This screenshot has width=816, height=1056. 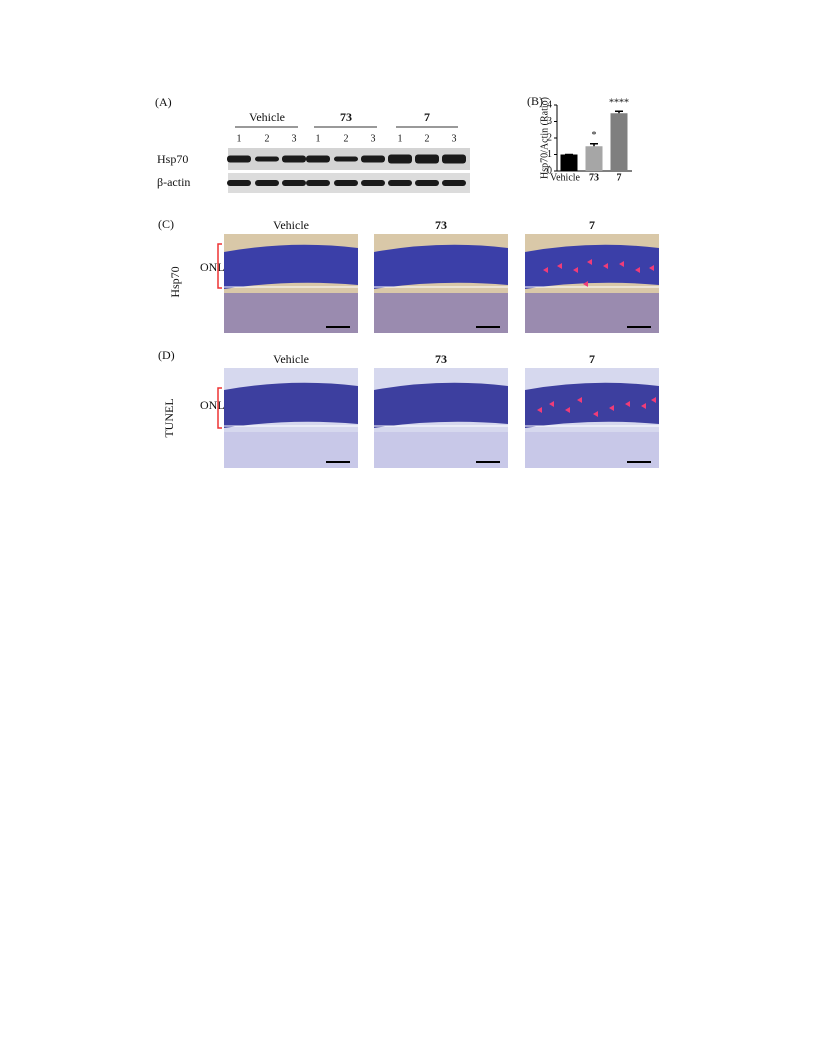 I want to click on significance-label: *, so click(x=594, y=135).